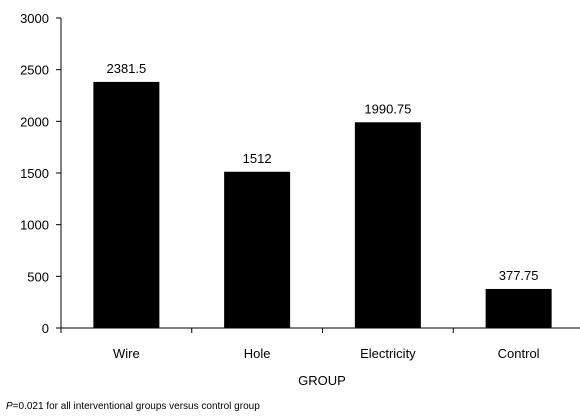 This screenshot has width=580, height=420. Describe the element at coordinates (388, 353) in the screenshot. I see `x-category-label: Electricity` at that location.